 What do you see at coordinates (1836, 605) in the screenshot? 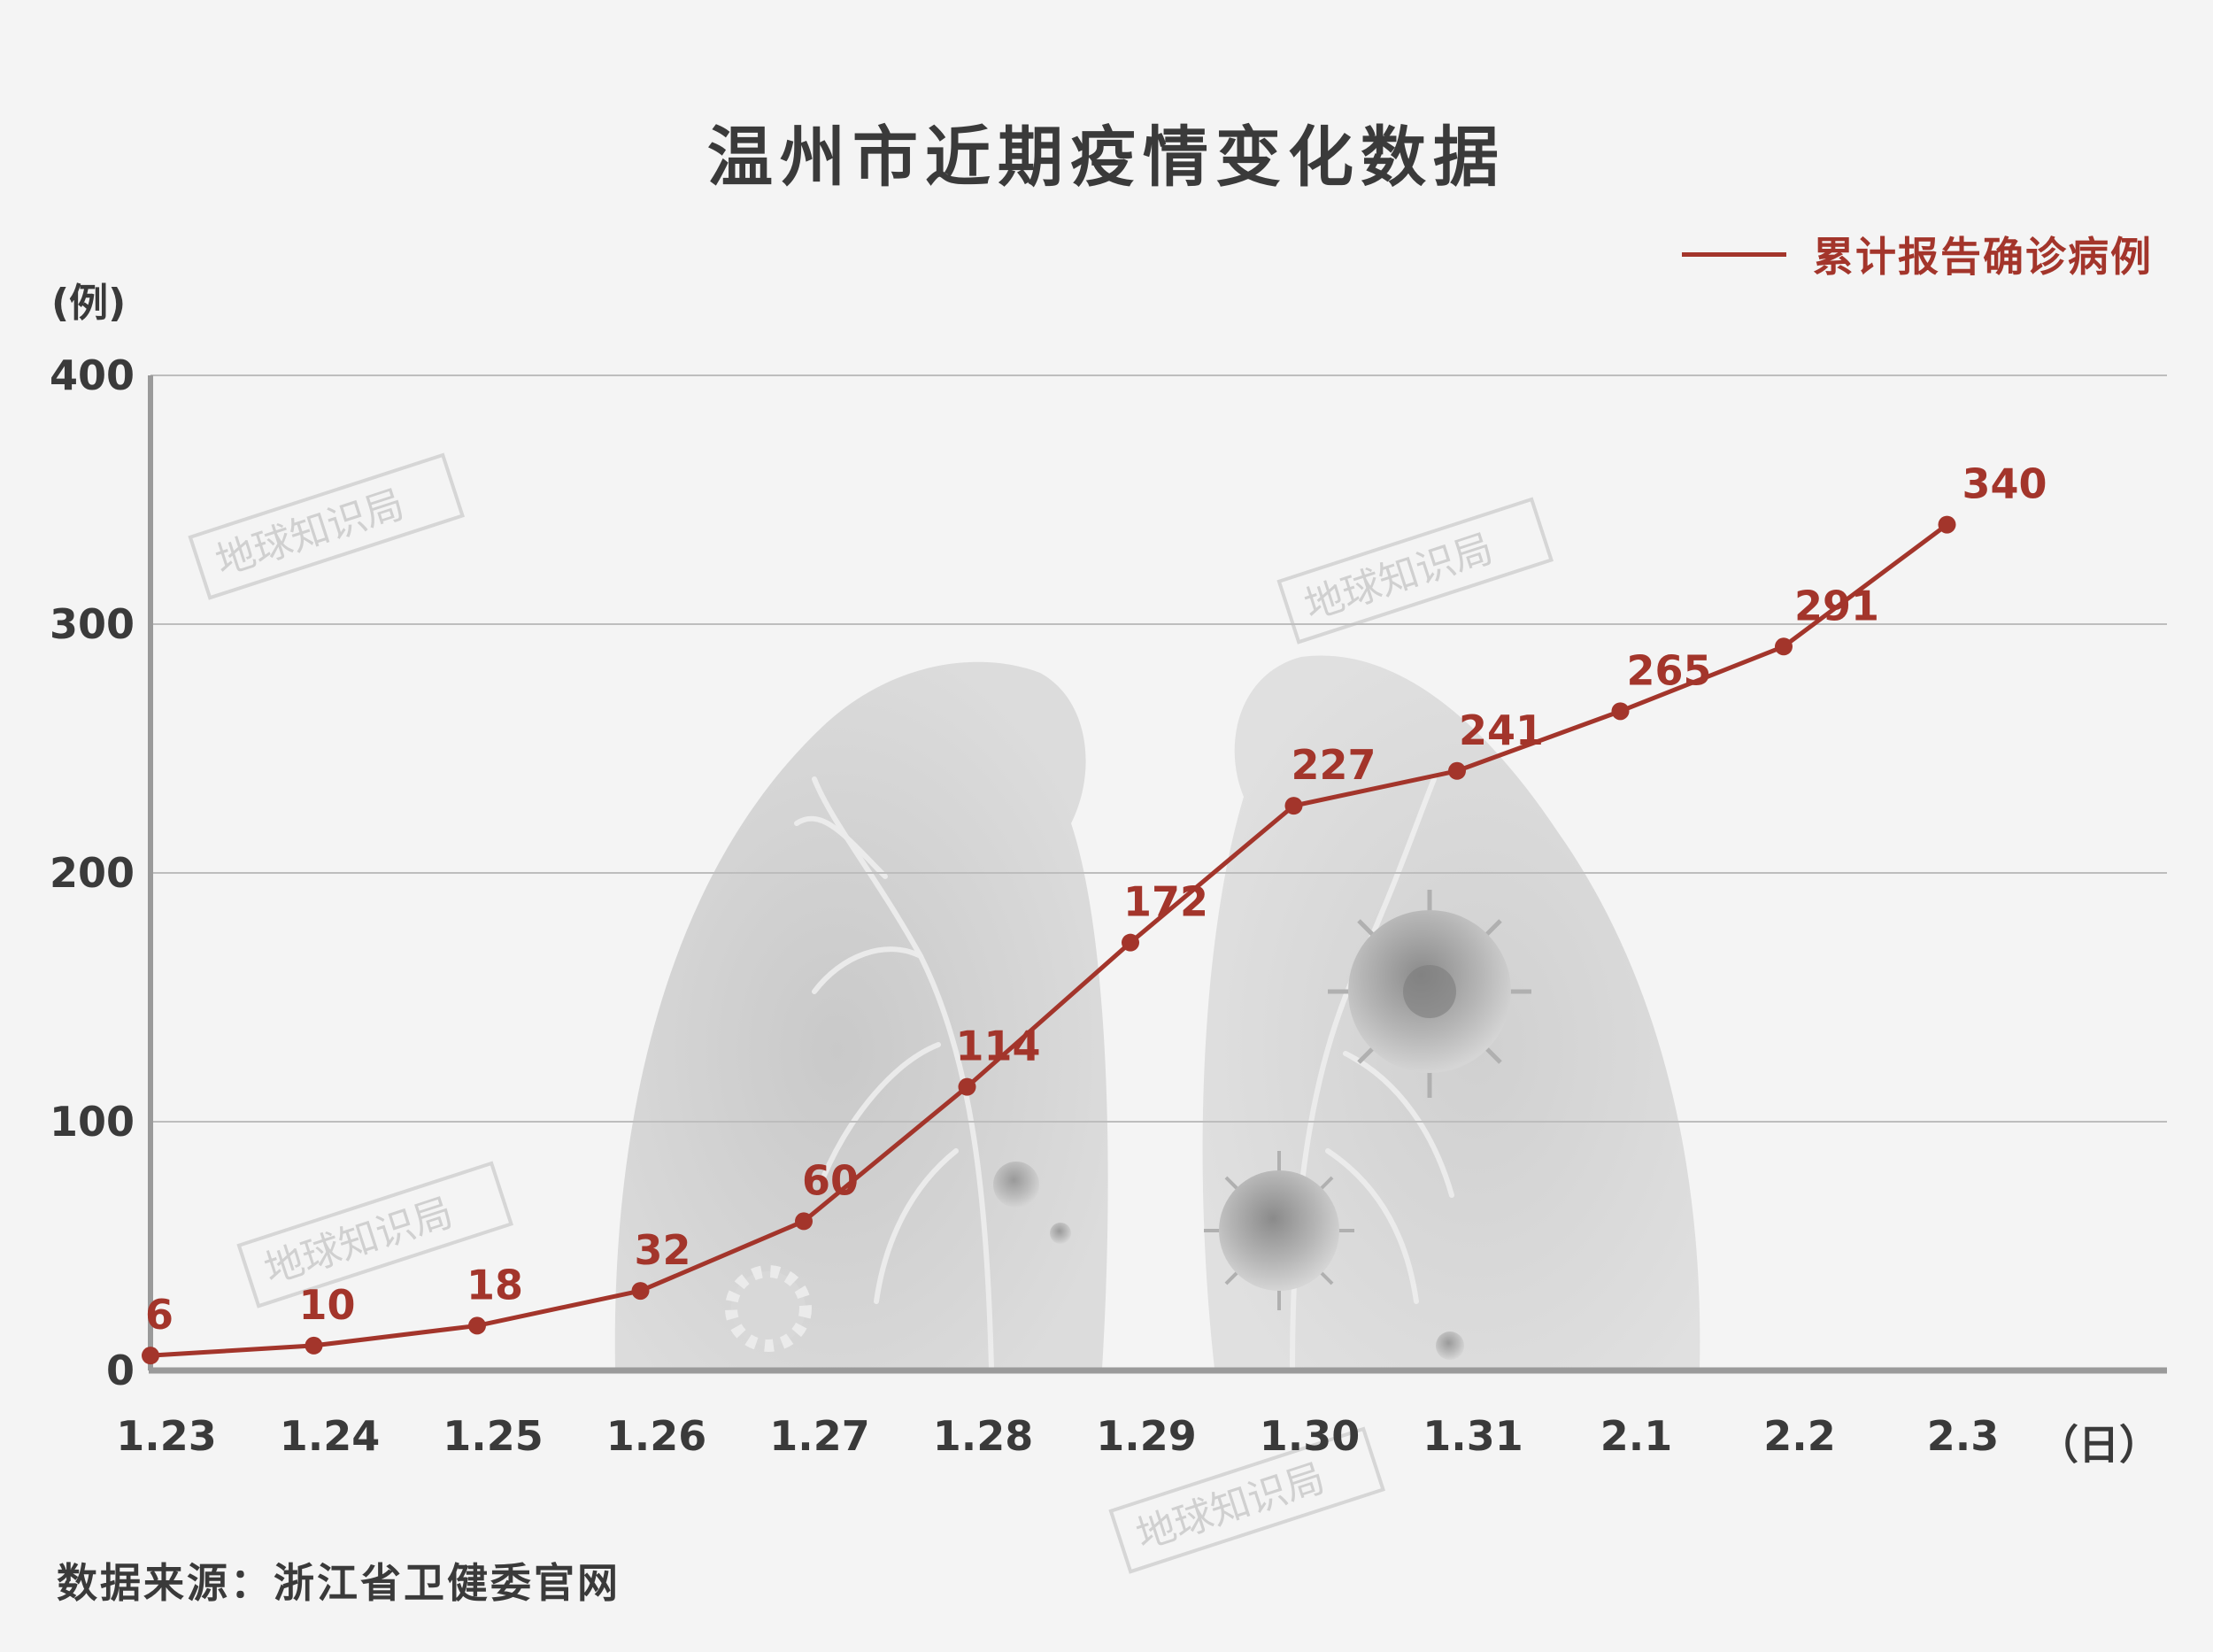
I see `data-label: 291` at bounding box center [1836, 605].